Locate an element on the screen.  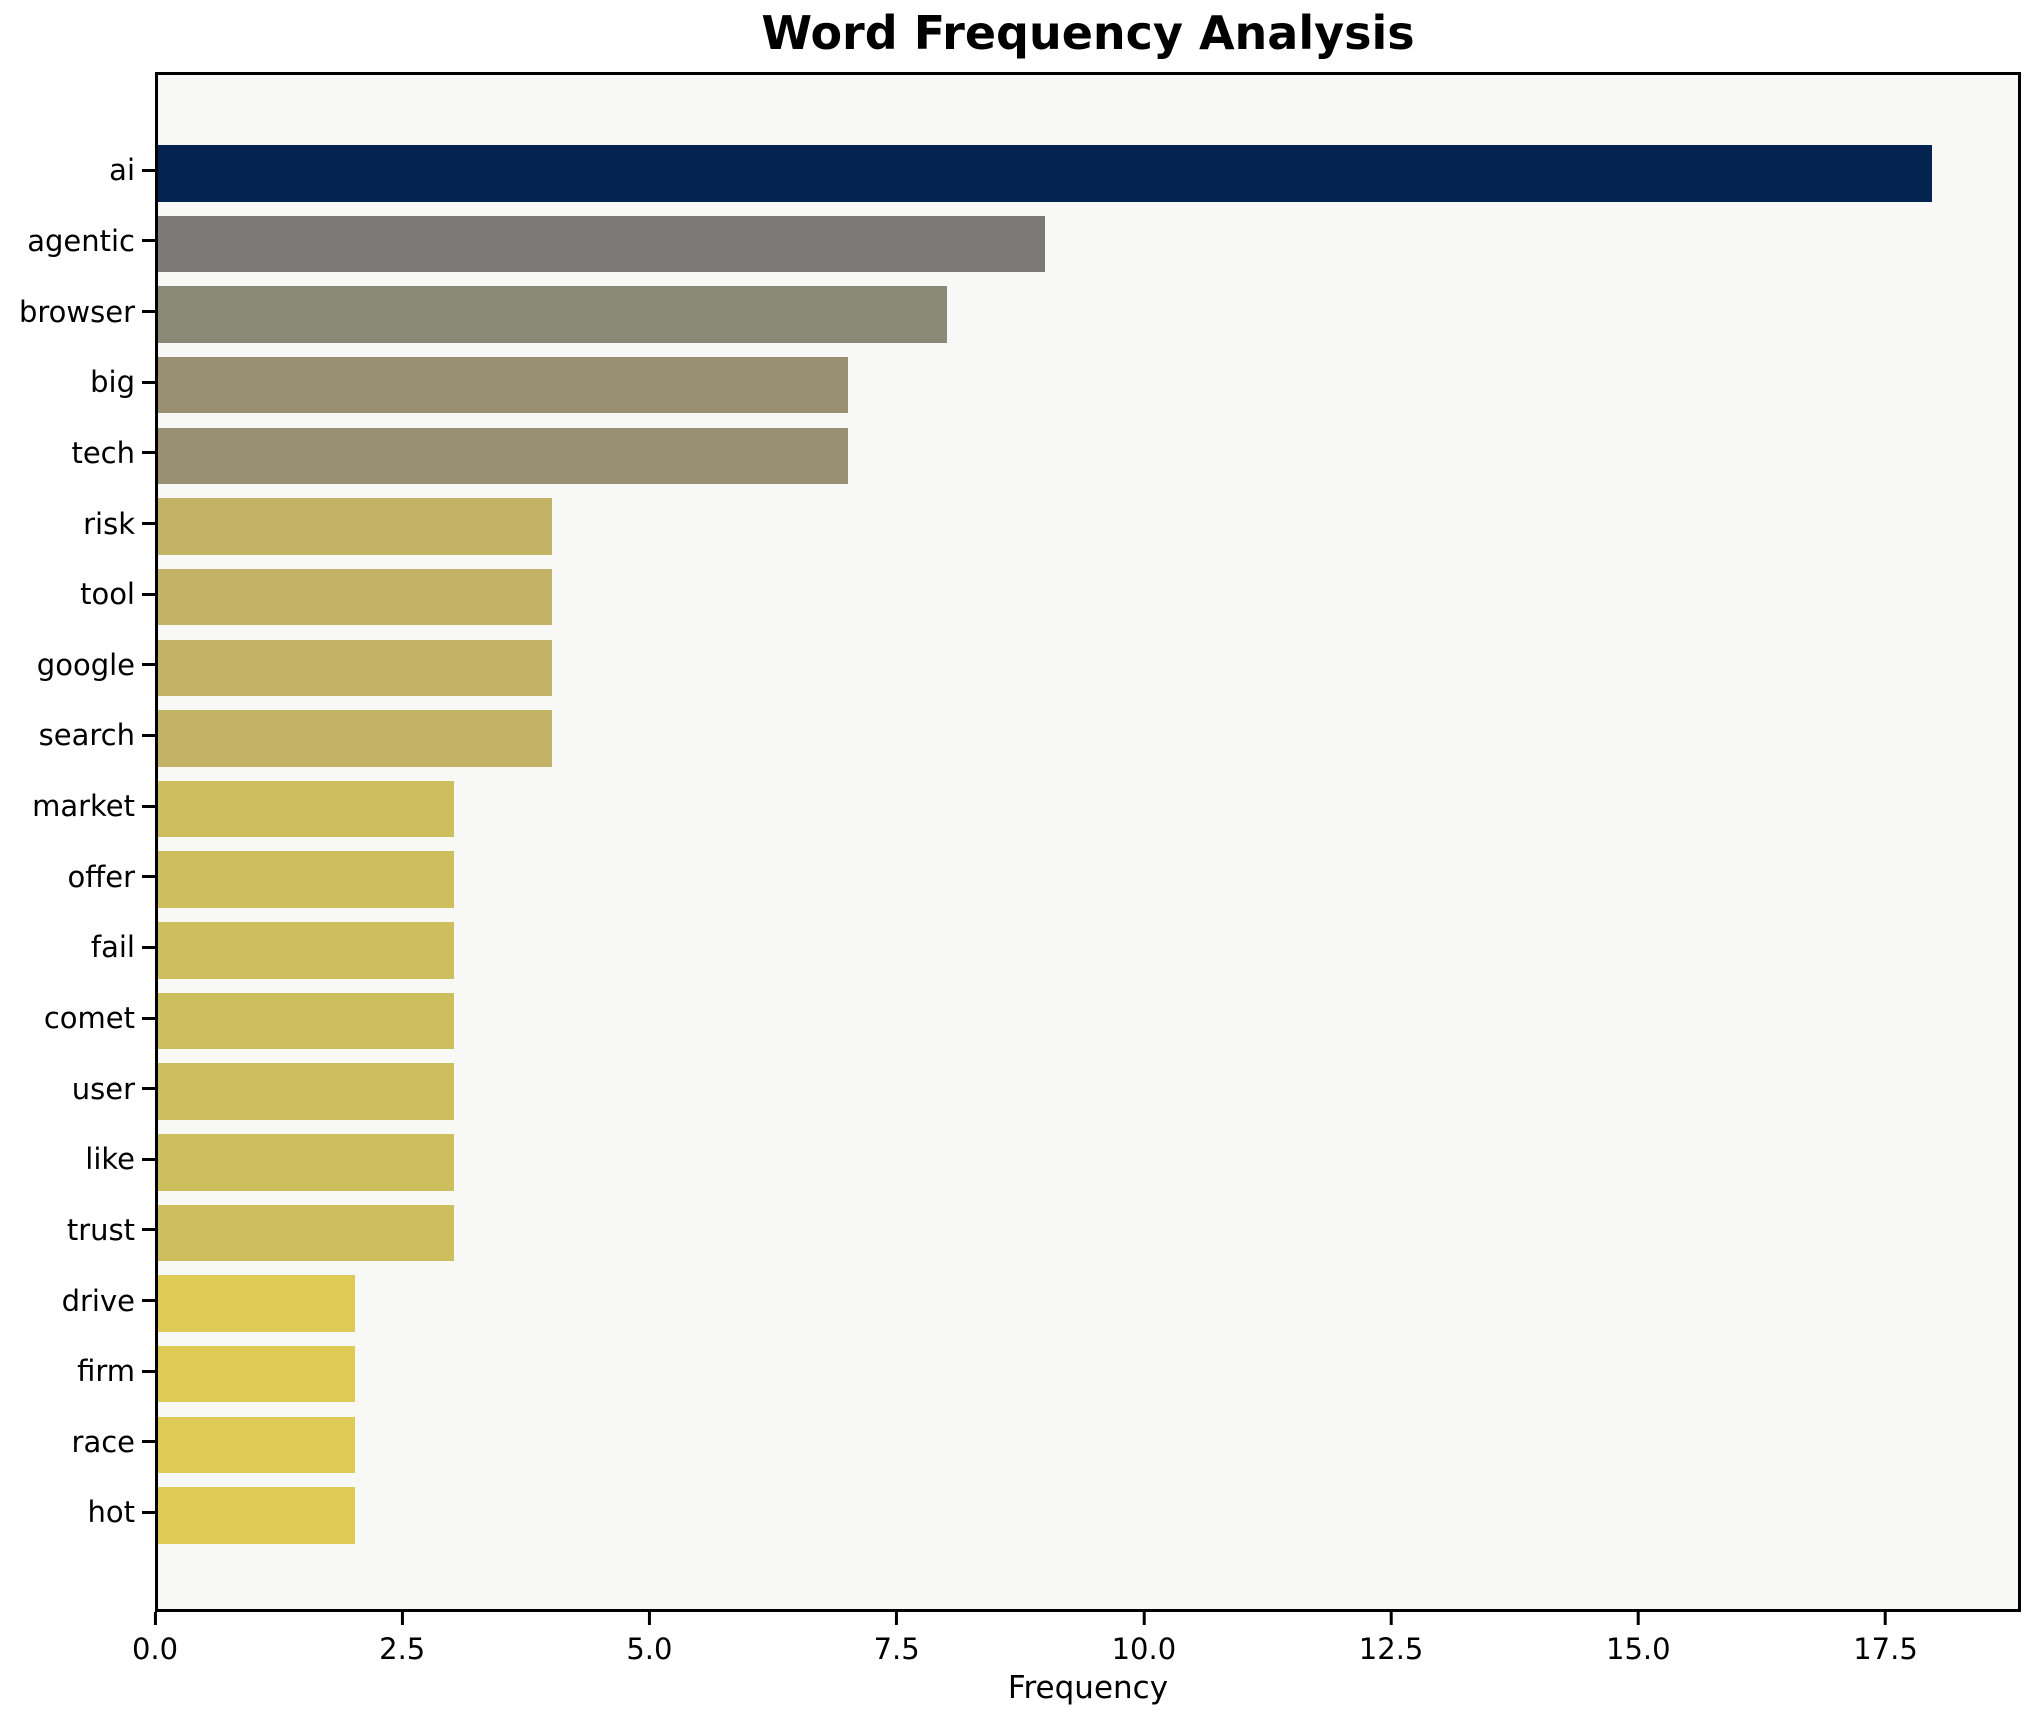
bar-row-browser is located at coordinates (1088, 314).